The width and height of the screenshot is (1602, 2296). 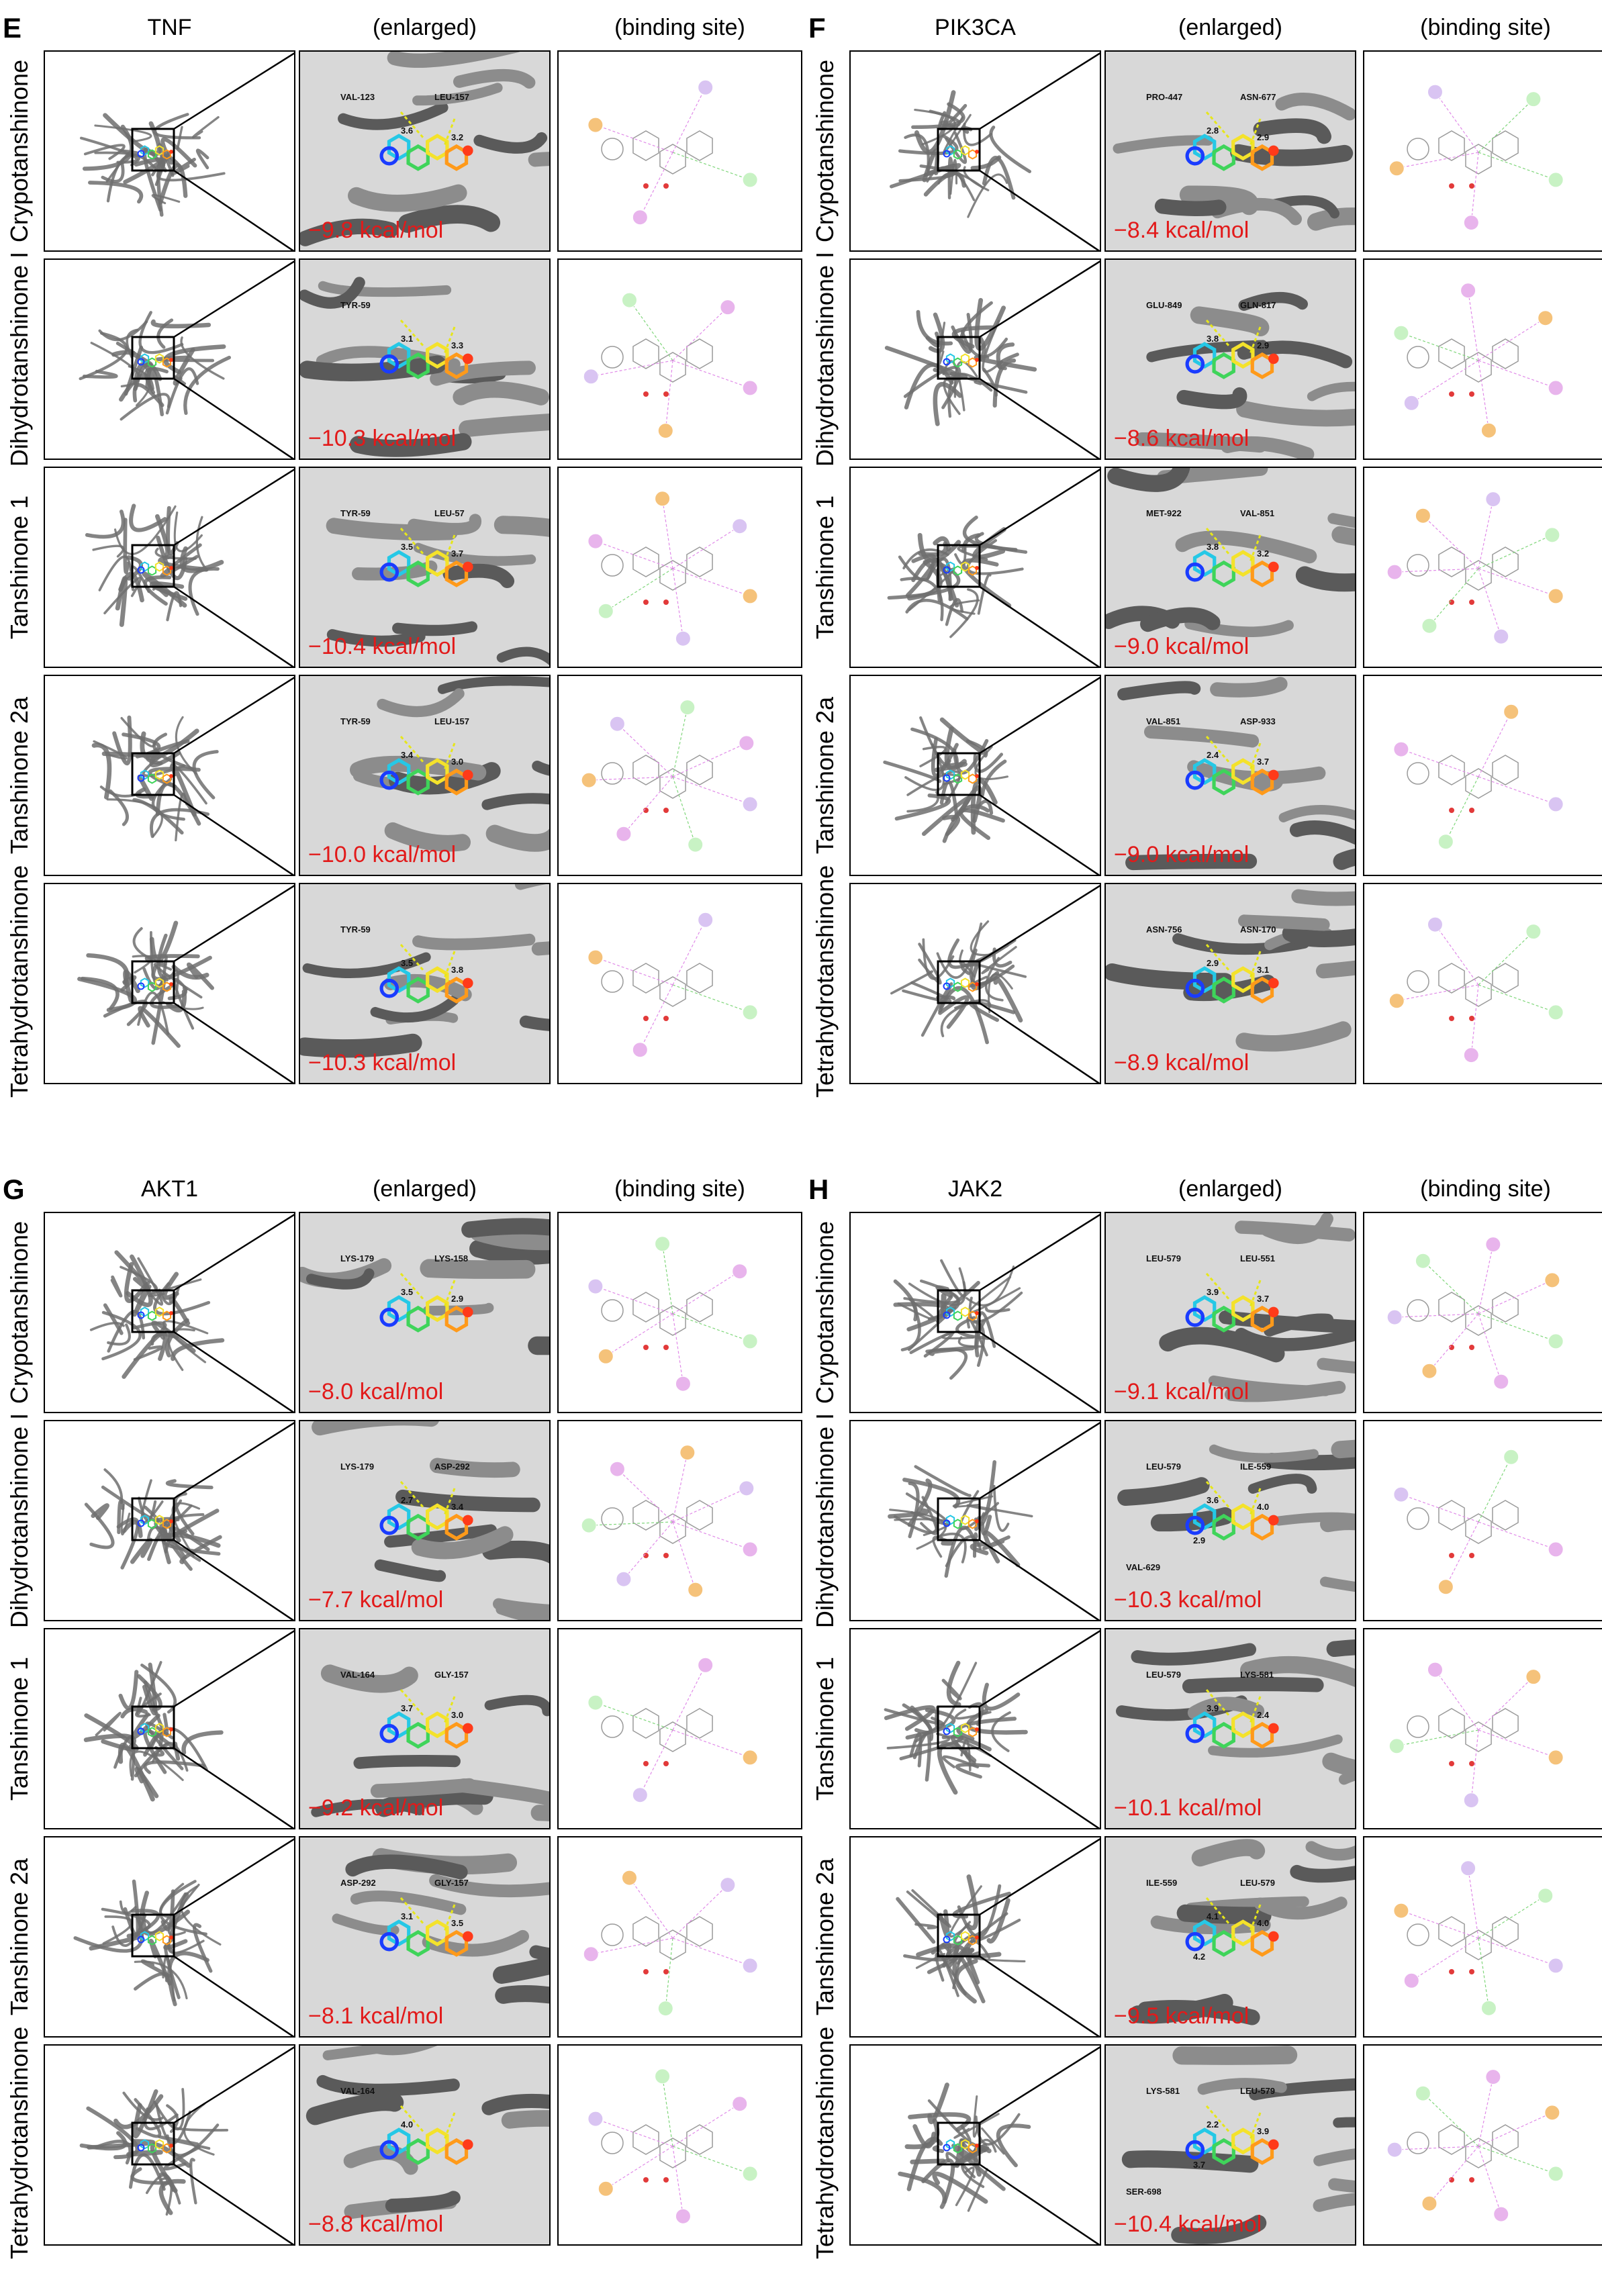 What do you see at coordinates (457, 345) in the screenshot?
I see `distance-label: 3.3` at bounding box center [457, 345].